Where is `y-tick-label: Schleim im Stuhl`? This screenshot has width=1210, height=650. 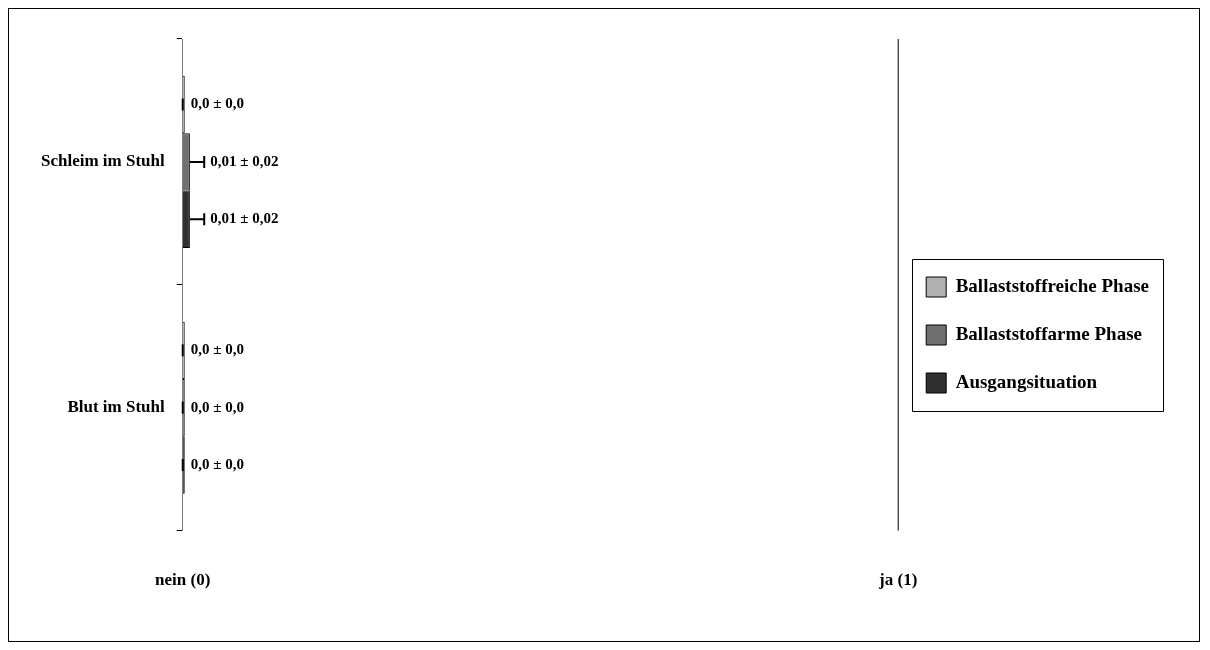
y-tick-label: Schleim im Stuhl is located at coordinates (103, 161).